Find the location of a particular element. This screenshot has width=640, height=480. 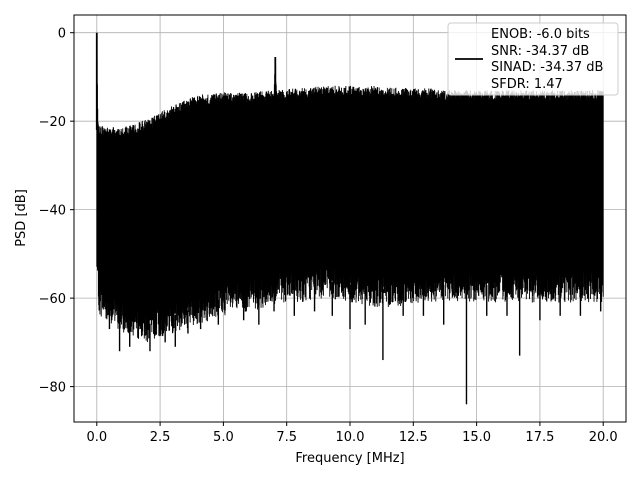

y-axis-label: PSD [dB] is located at coordinates (21, 218).